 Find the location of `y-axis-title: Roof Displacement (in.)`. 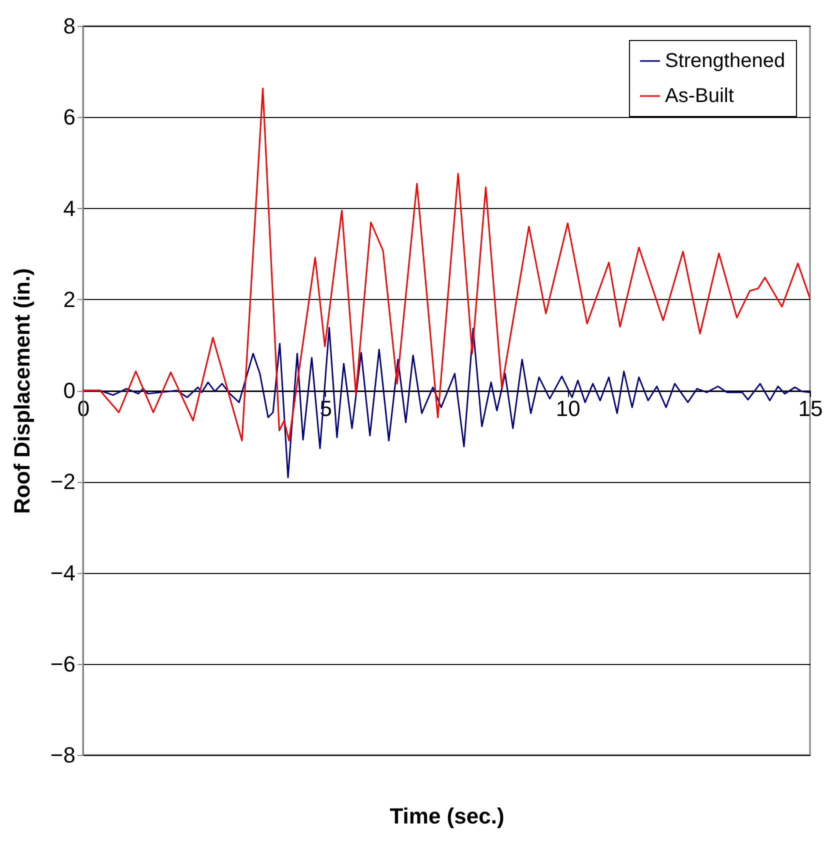

y-axis-title: Roof Displacement (in.) is located at coordinates (21, 391).